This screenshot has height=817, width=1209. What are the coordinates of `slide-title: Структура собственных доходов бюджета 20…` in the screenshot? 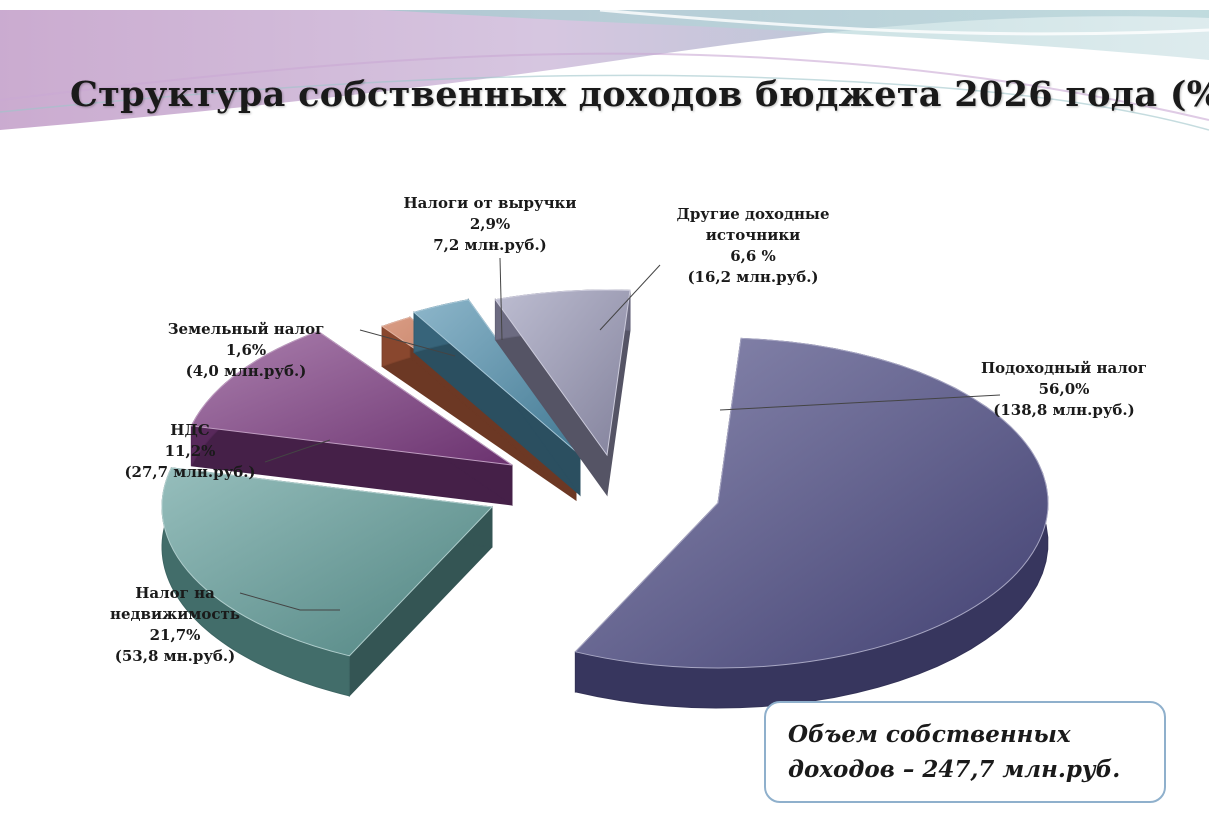 It's located at (639, 94).